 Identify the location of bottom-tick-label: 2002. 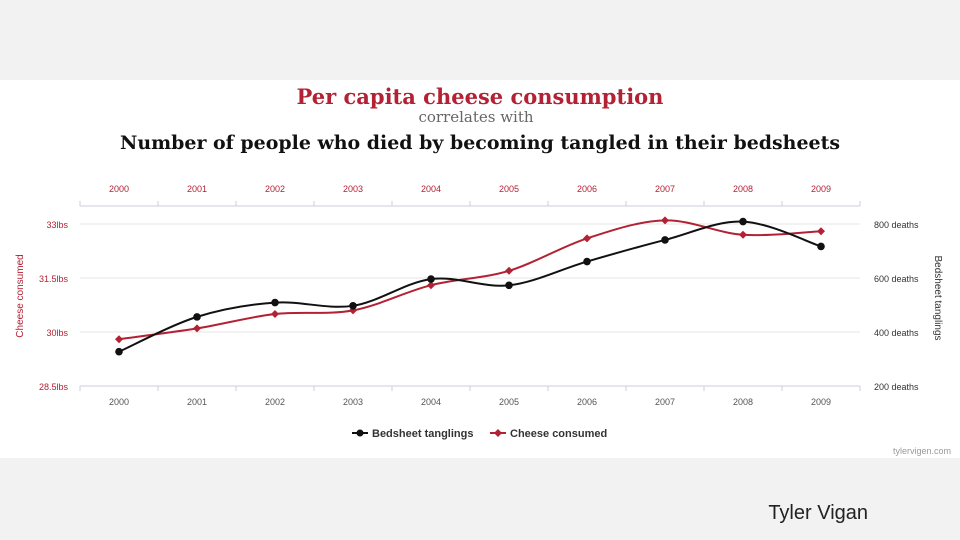
(275, 402).